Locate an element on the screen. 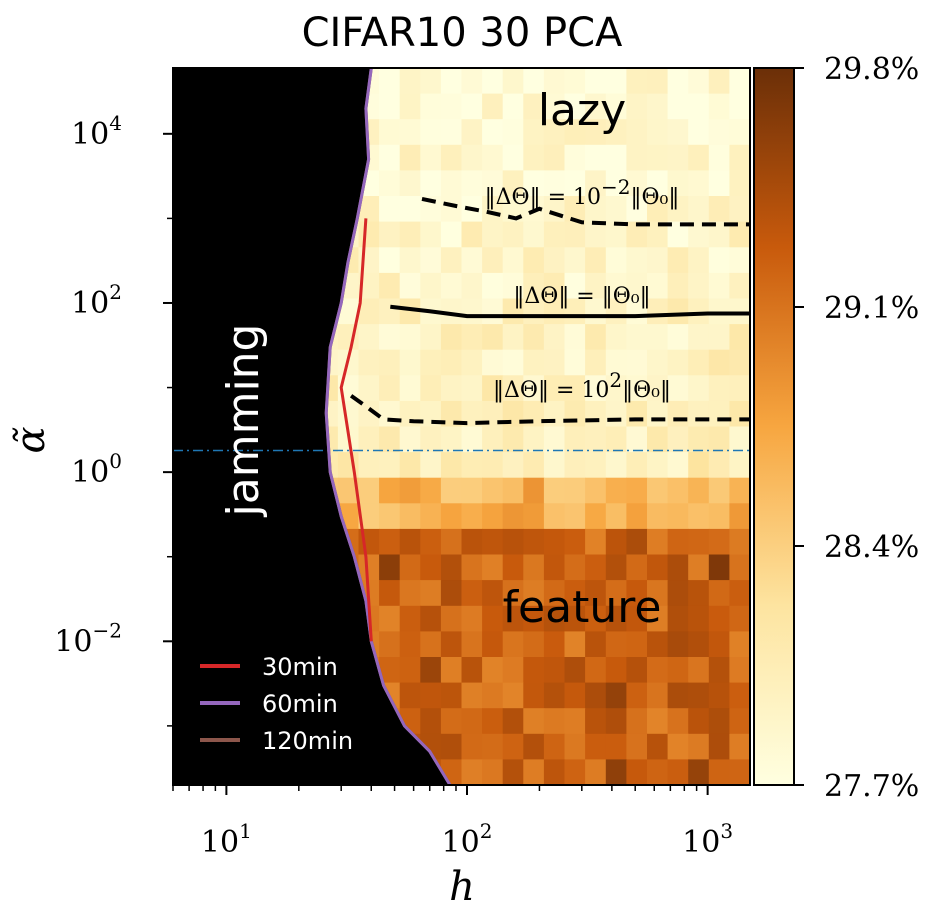 The height and width of the screenshot is (910, 939). legend-label-30min: 30min is located at coordinates (300, 667).